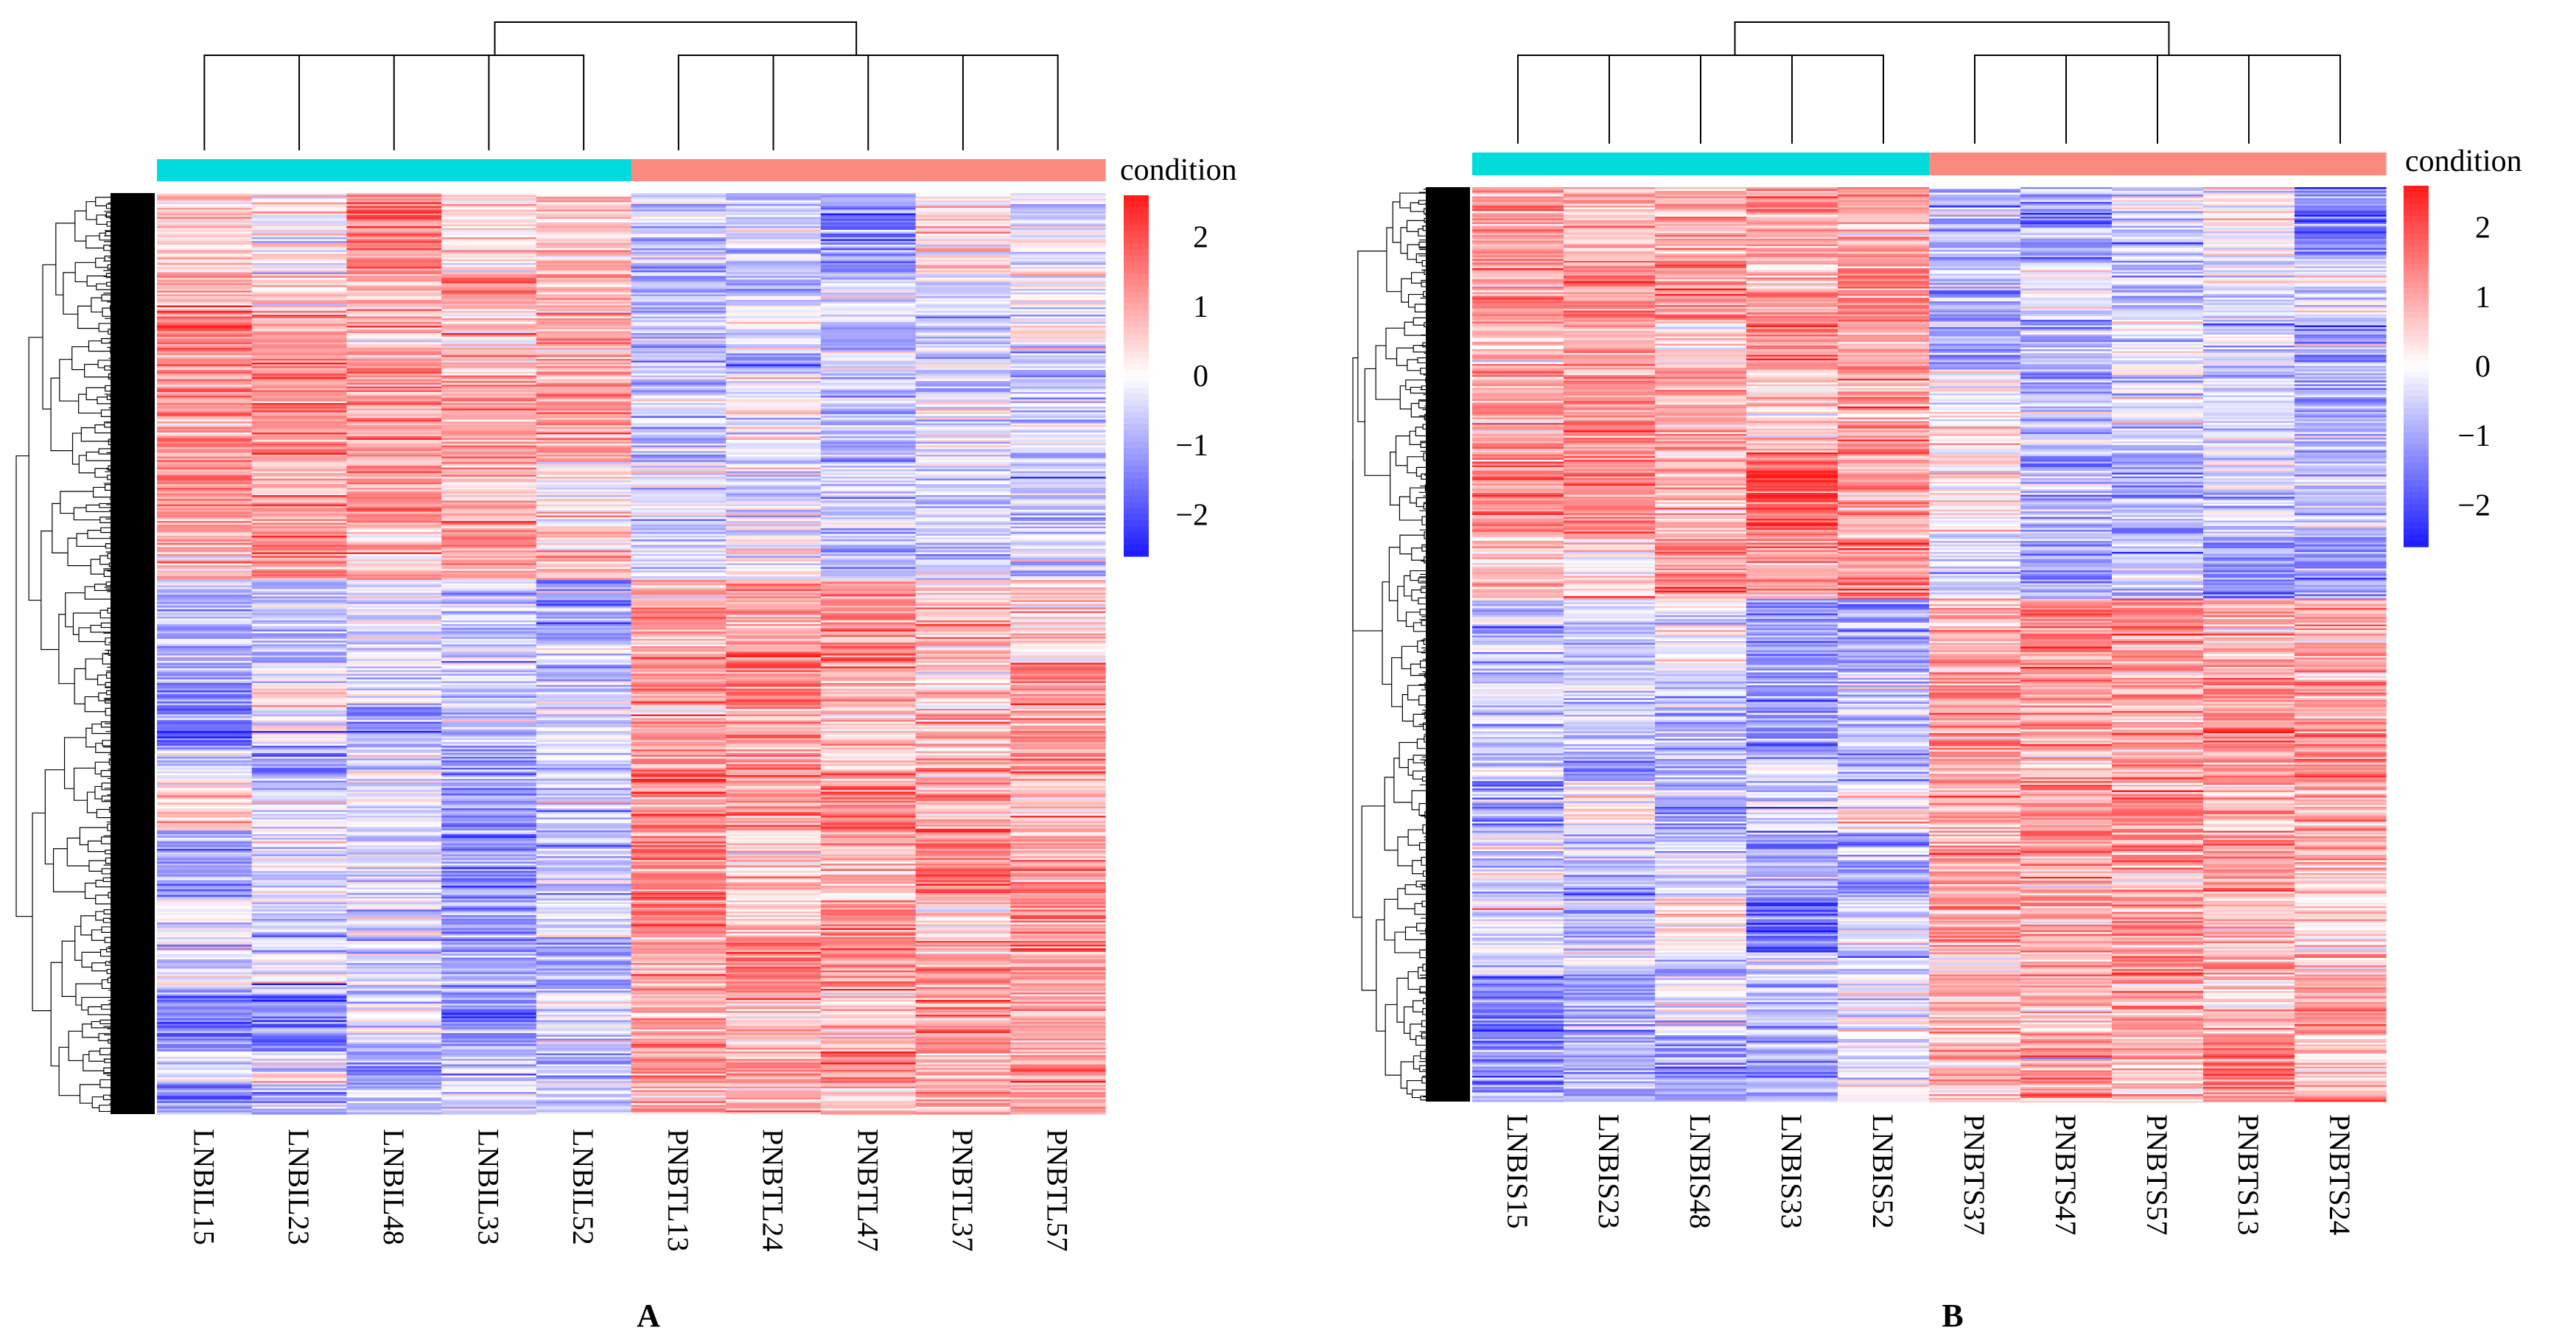 The width and height of the screenshot is (2576, 1344). What do you see at coordinates (679, 170) in the screenshot?
I see `condition-cell` at bounding box center [679, 170].